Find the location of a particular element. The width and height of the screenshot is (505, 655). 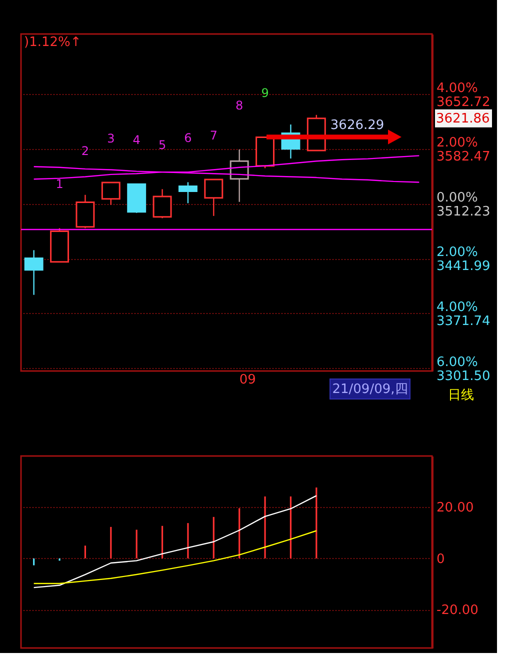

annotation: 4 is located at coordinates (136, 140).